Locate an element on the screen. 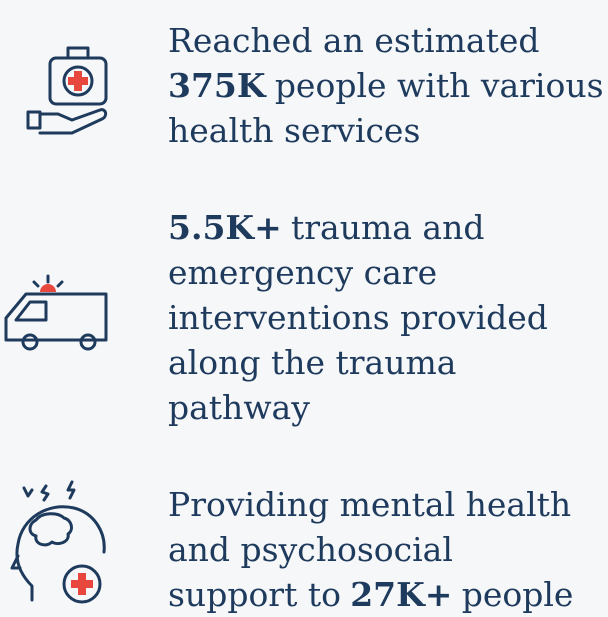  text: Reached an estimated is located at coordinates (354, 40).